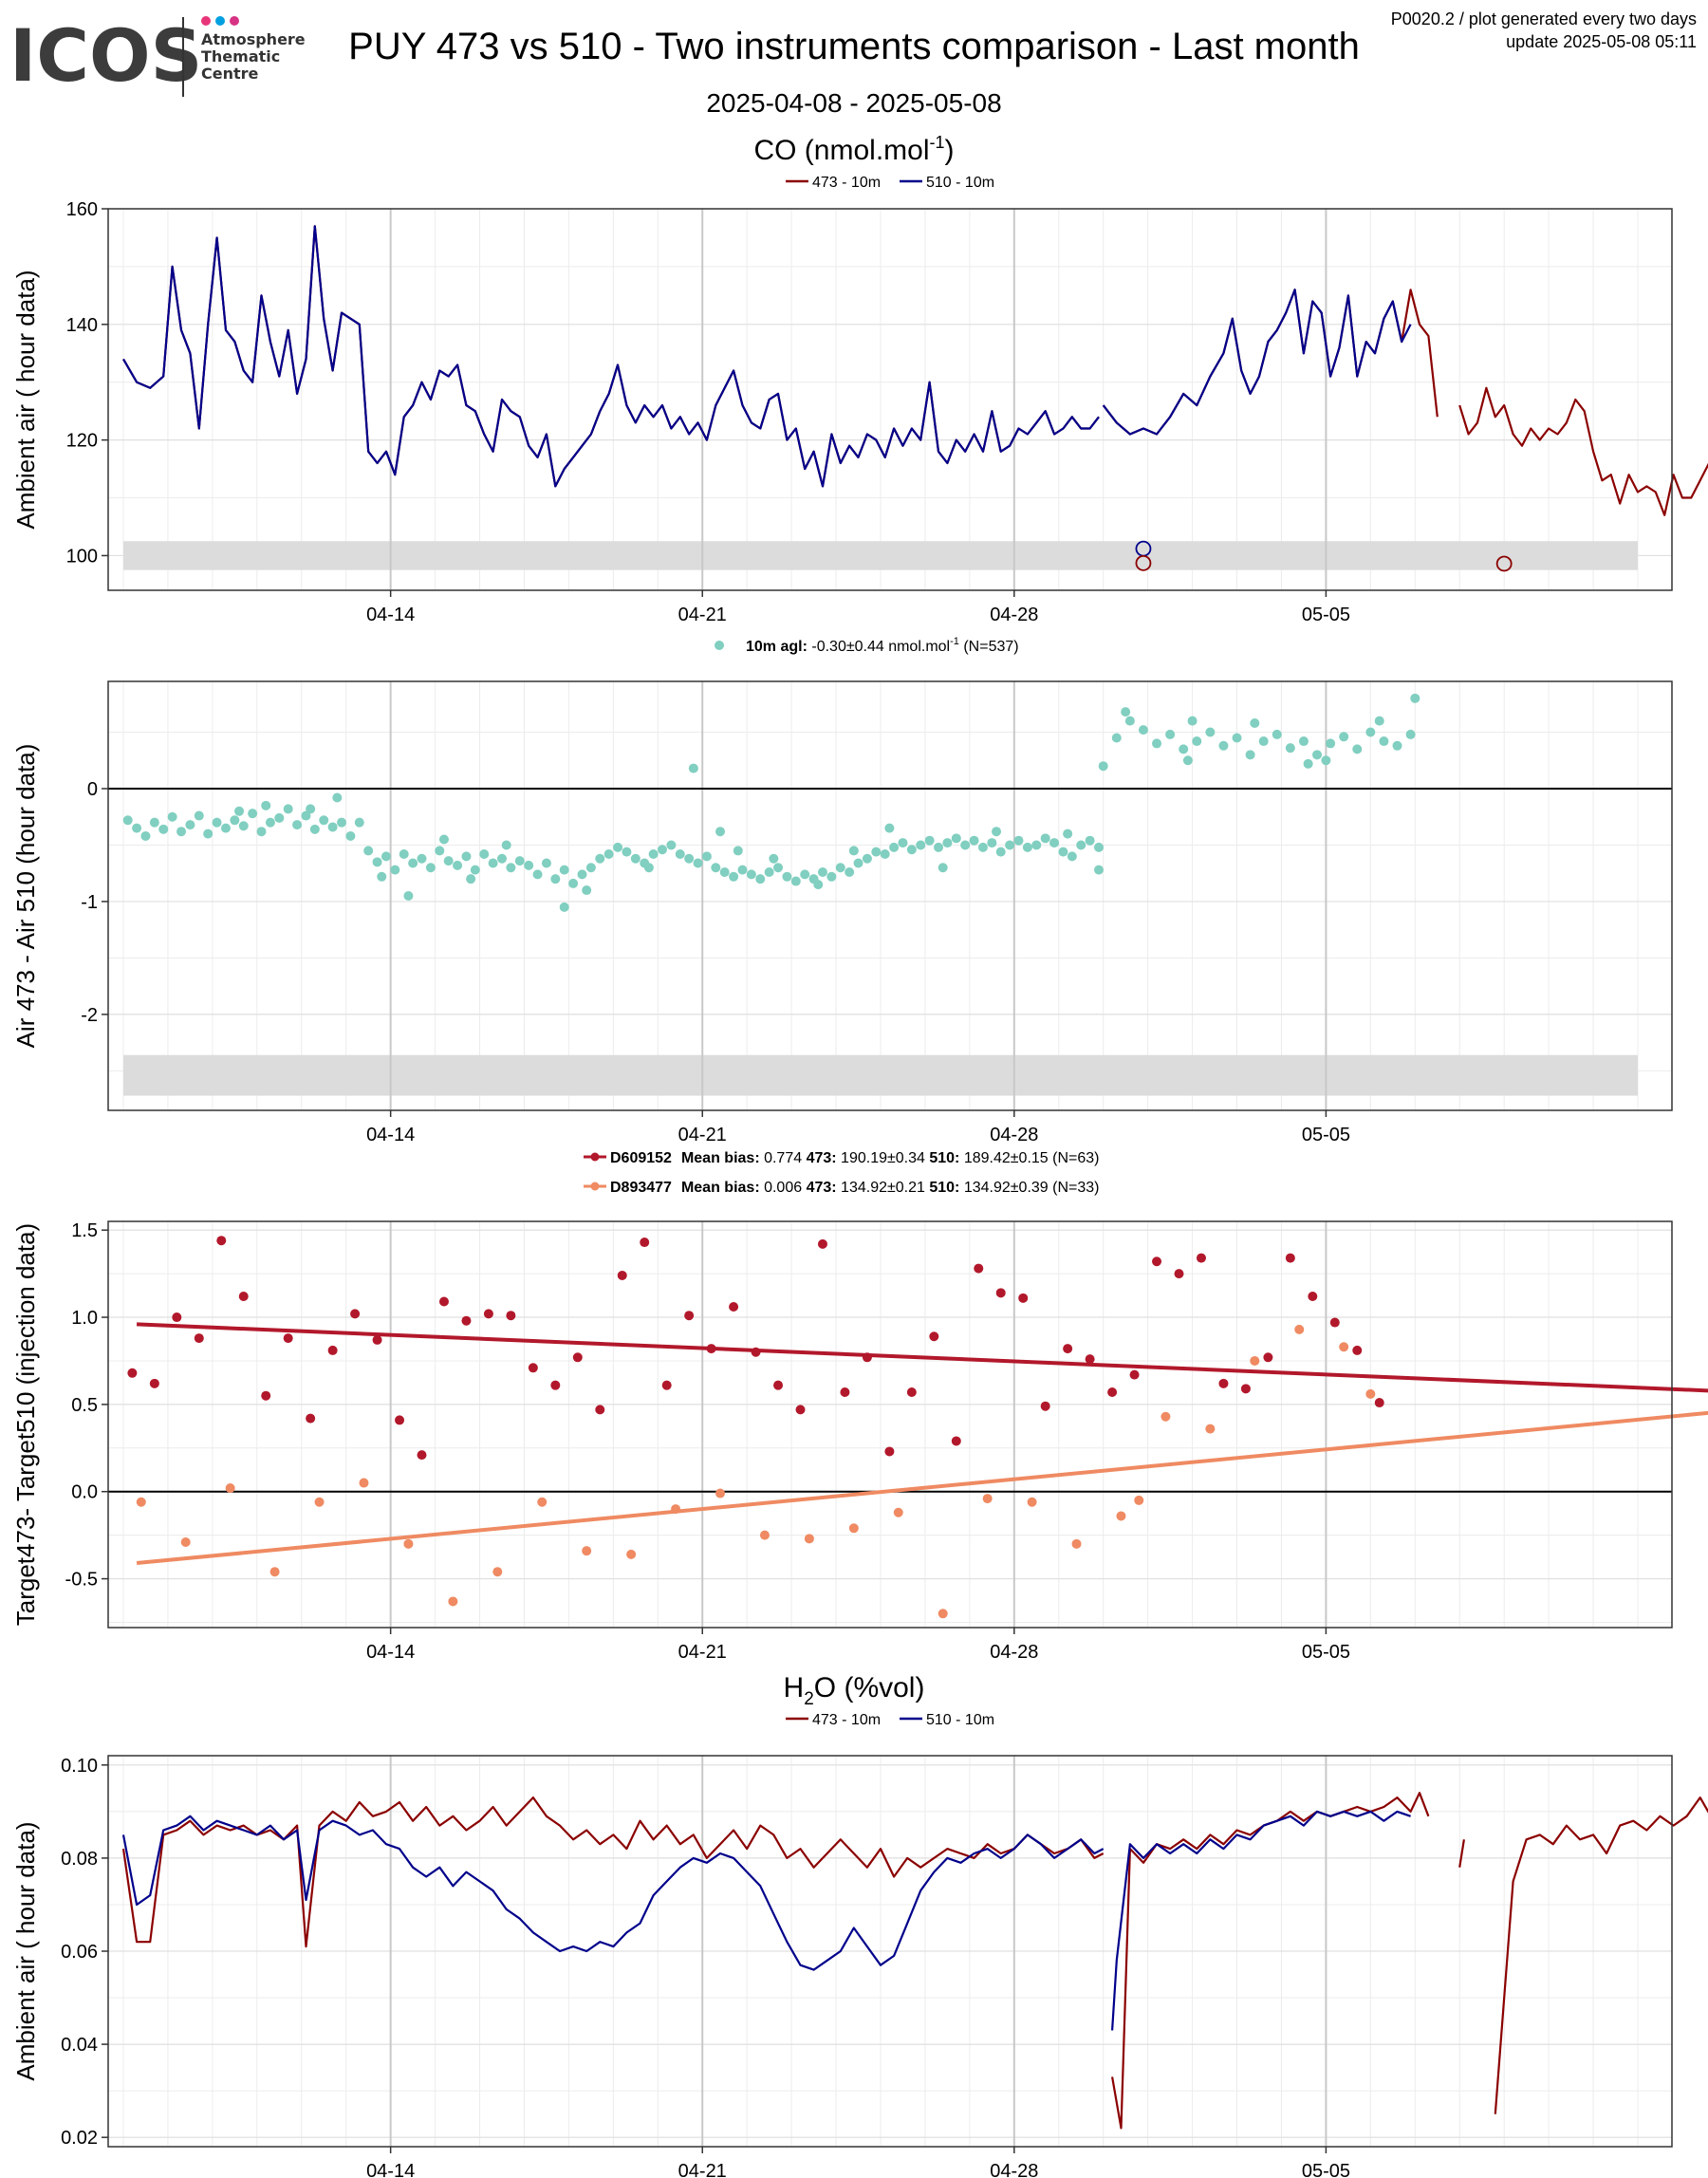 The image size is (1708, 2178). What do you see at coordinates (85, 1318) in the screenshot?
I see `y-tick-label: 1.0` at bounding box center [85, 1318].